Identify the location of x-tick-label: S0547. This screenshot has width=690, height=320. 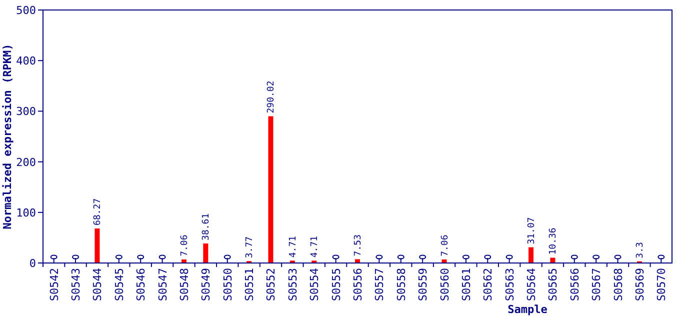
(163, 285).